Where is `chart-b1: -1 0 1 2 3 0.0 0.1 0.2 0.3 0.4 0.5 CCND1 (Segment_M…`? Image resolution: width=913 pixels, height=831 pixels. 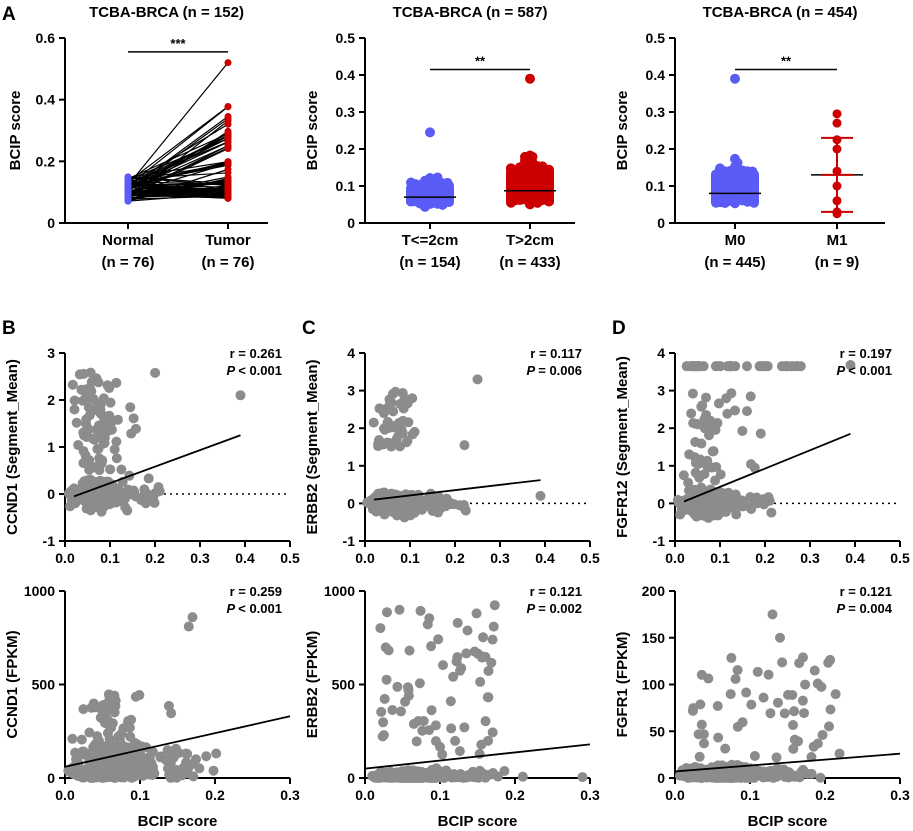 chart-b1: -1 0 1 2 3 0.0 0.1 0.2 0.3 0.4 0.5 CCND1 (Segment_M… is located at coordinates (152, 455).